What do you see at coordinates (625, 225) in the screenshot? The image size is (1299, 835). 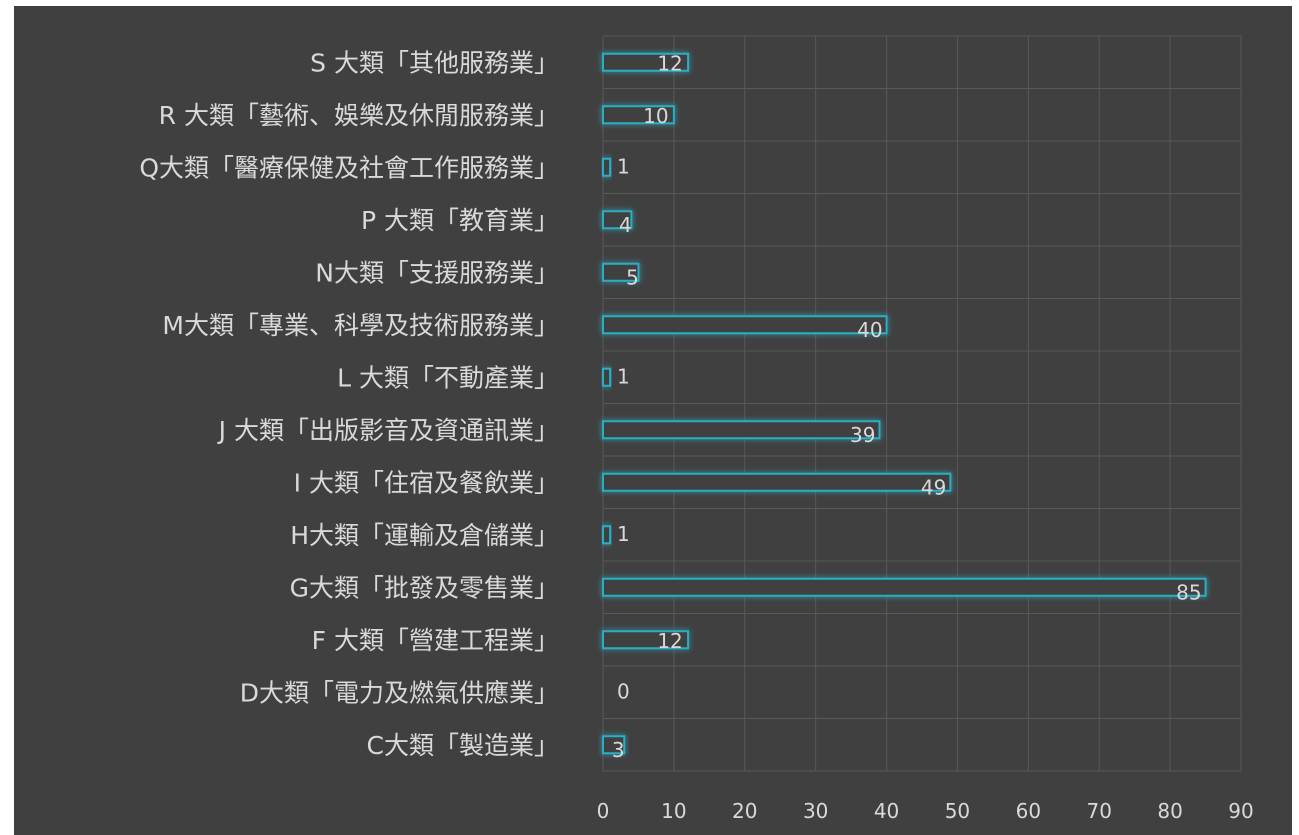 I see `value-label: 4` at bounding box center [625, 225].